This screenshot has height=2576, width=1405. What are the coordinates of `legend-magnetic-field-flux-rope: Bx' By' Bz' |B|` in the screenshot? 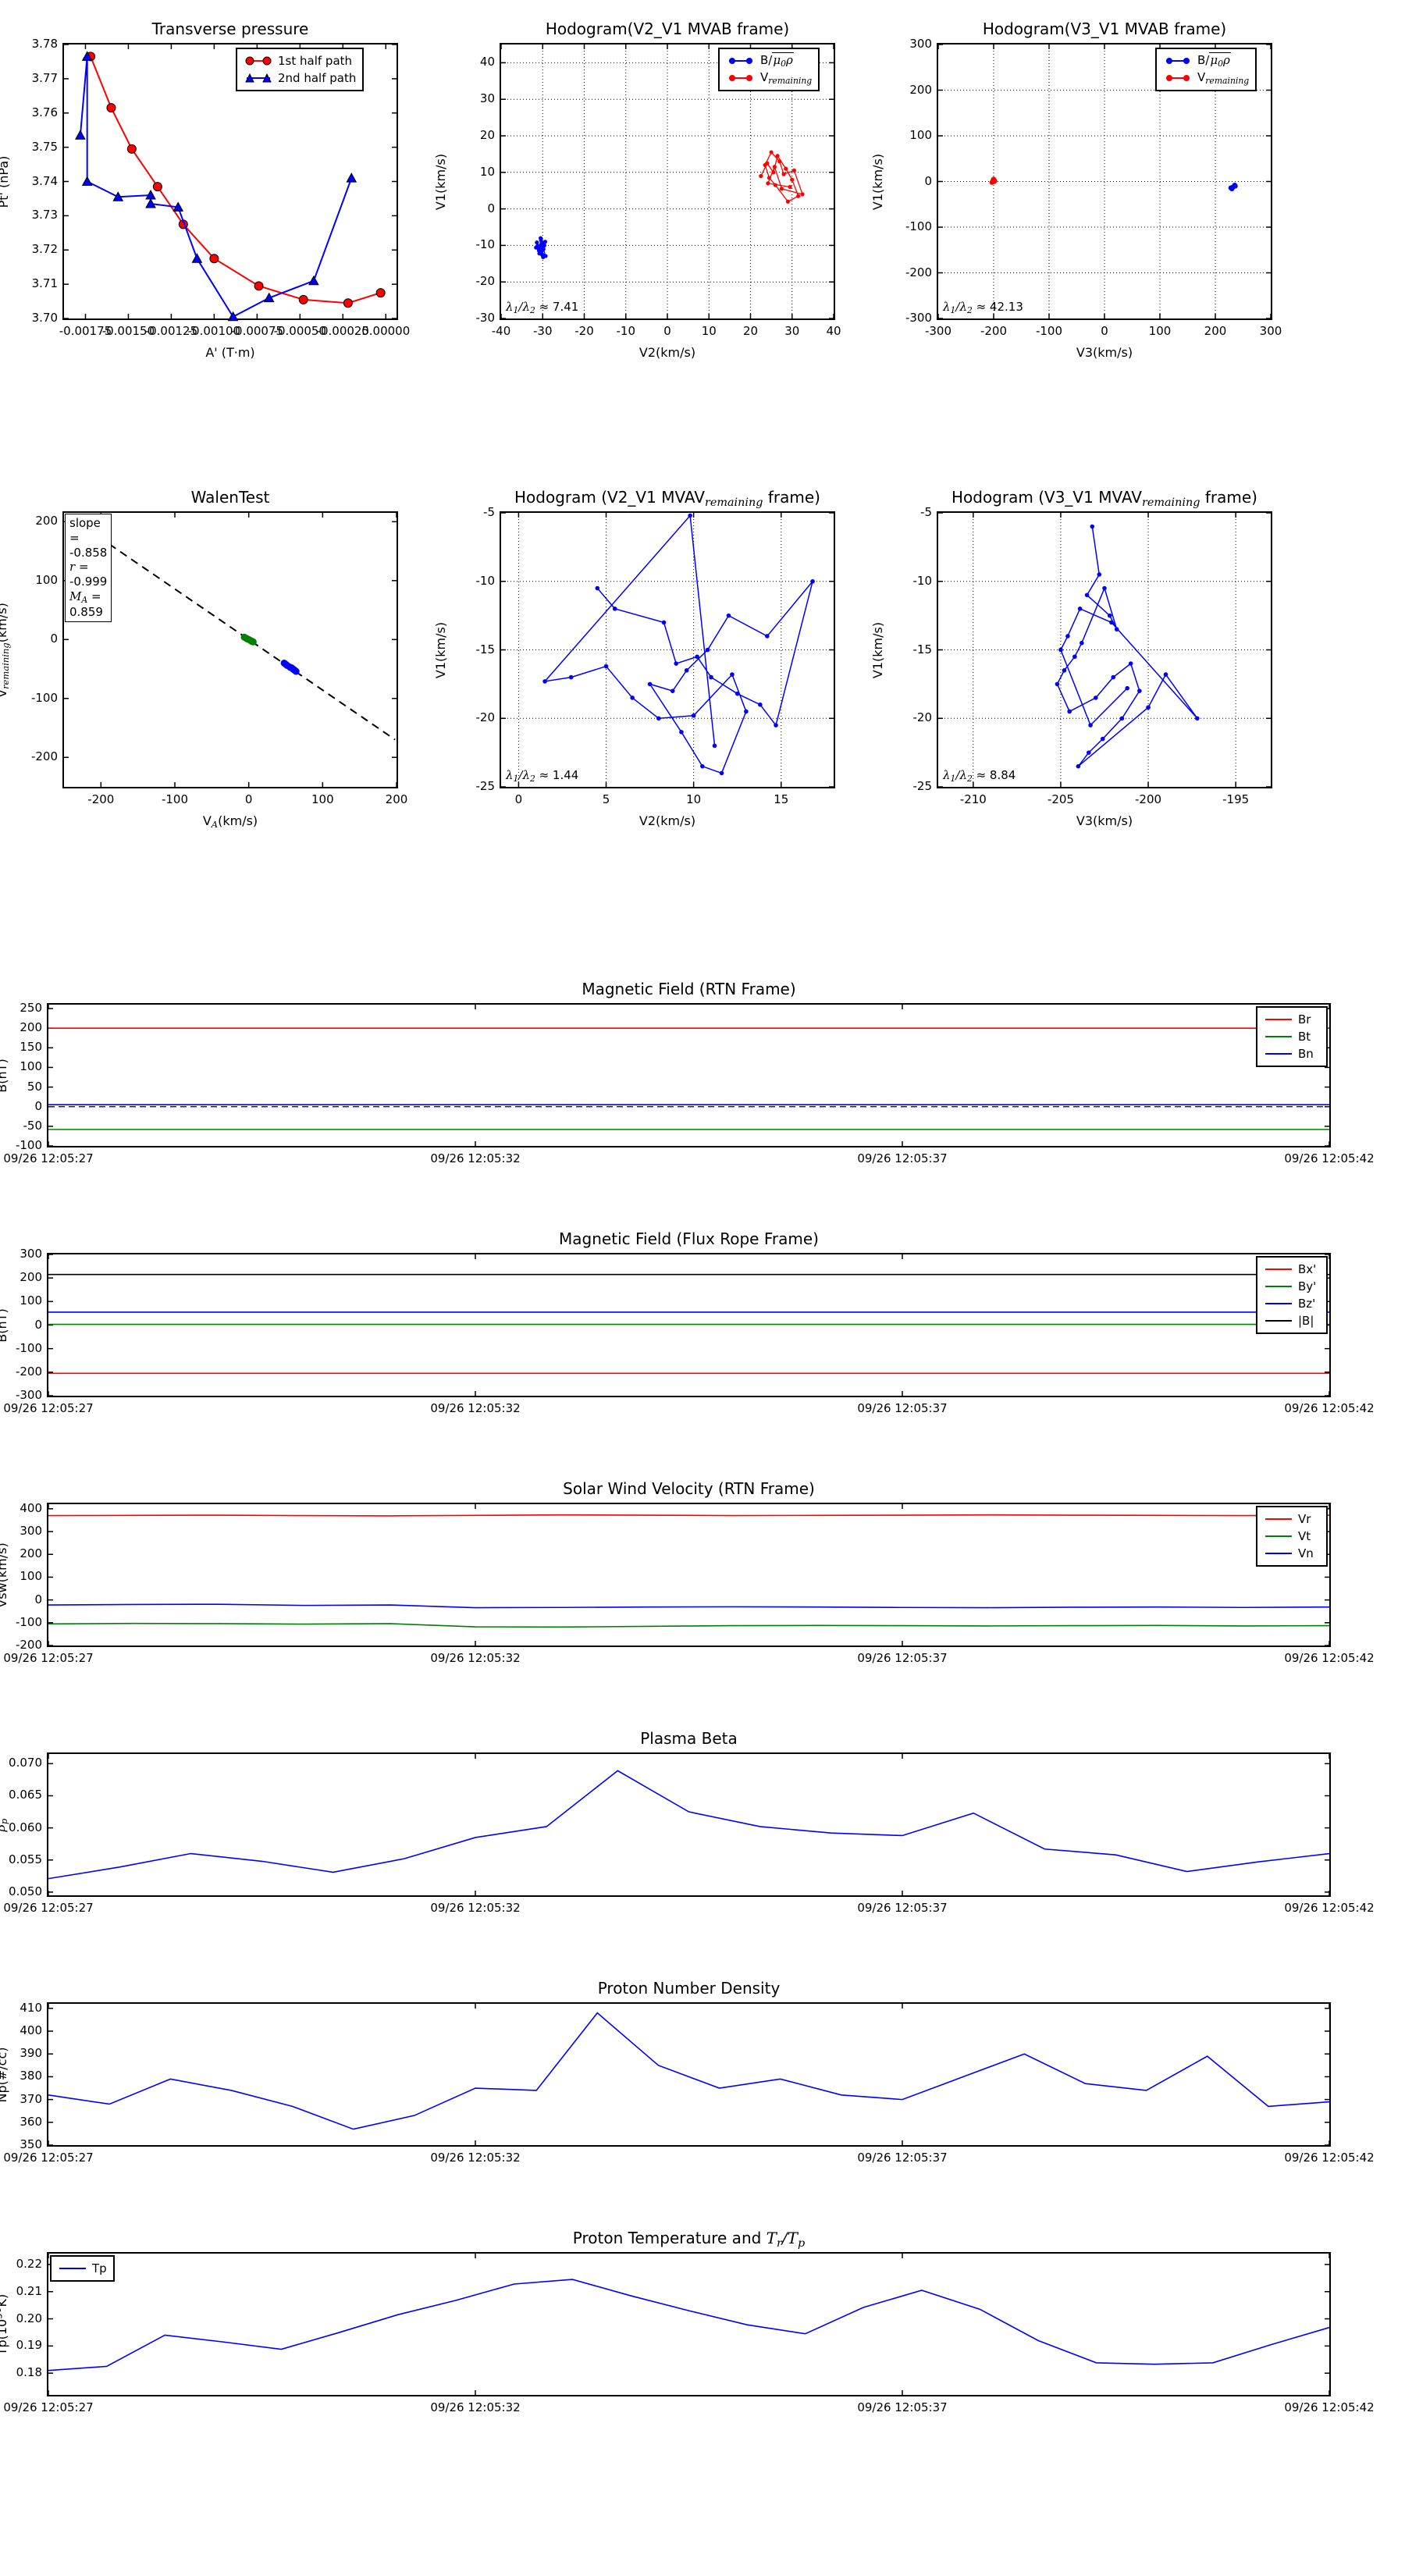 It's located at (1292, 1295).